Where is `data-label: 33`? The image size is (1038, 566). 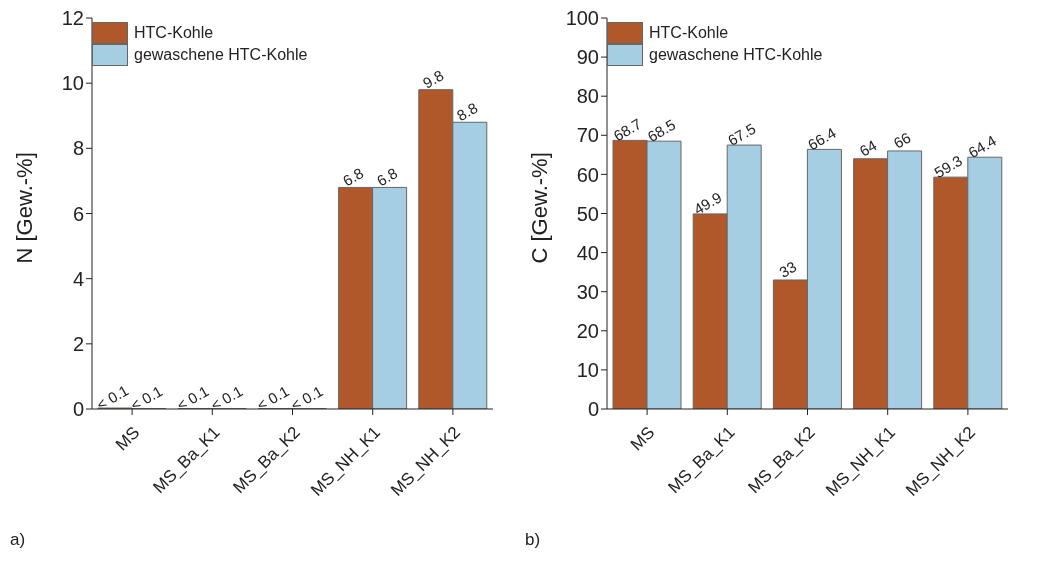
data-label: 33 is located at coordinates (788, 269).